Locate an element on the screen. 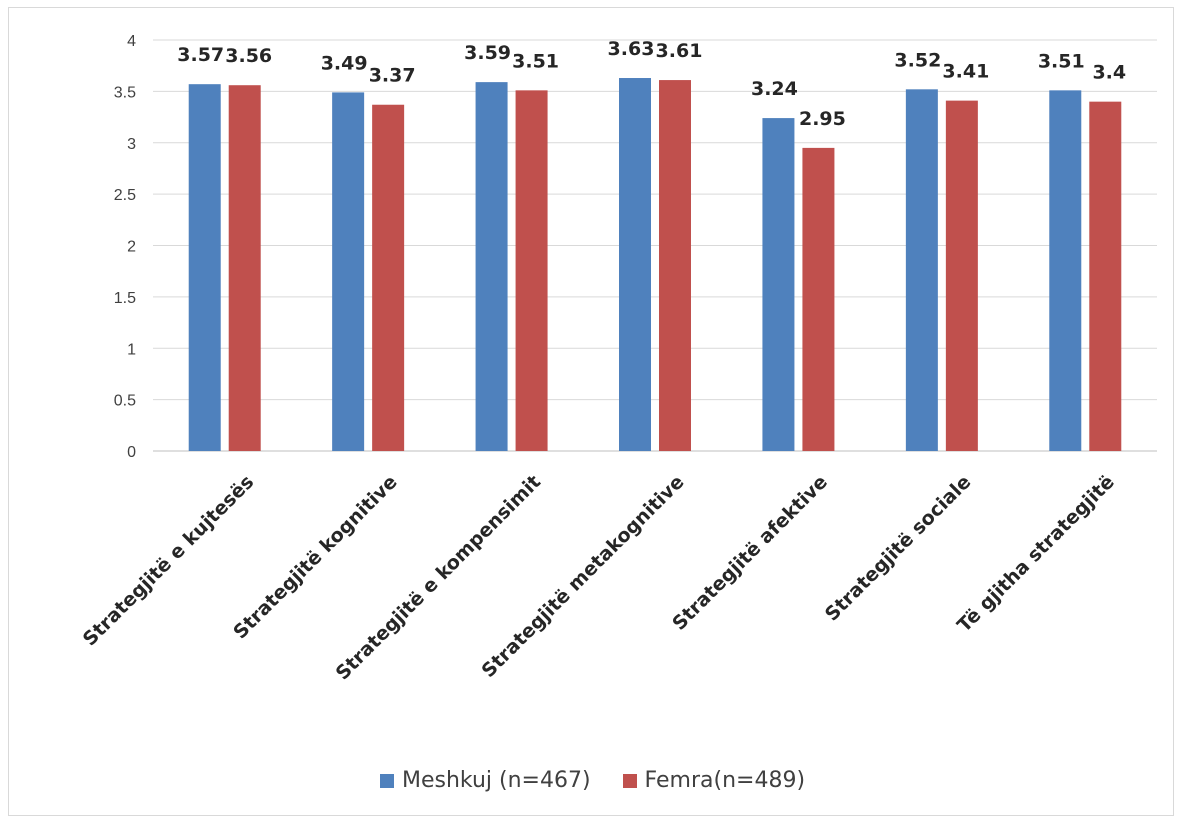  legend: Meshkuj (n=467) Femra(n=489) is located at coordinates (592, 780).